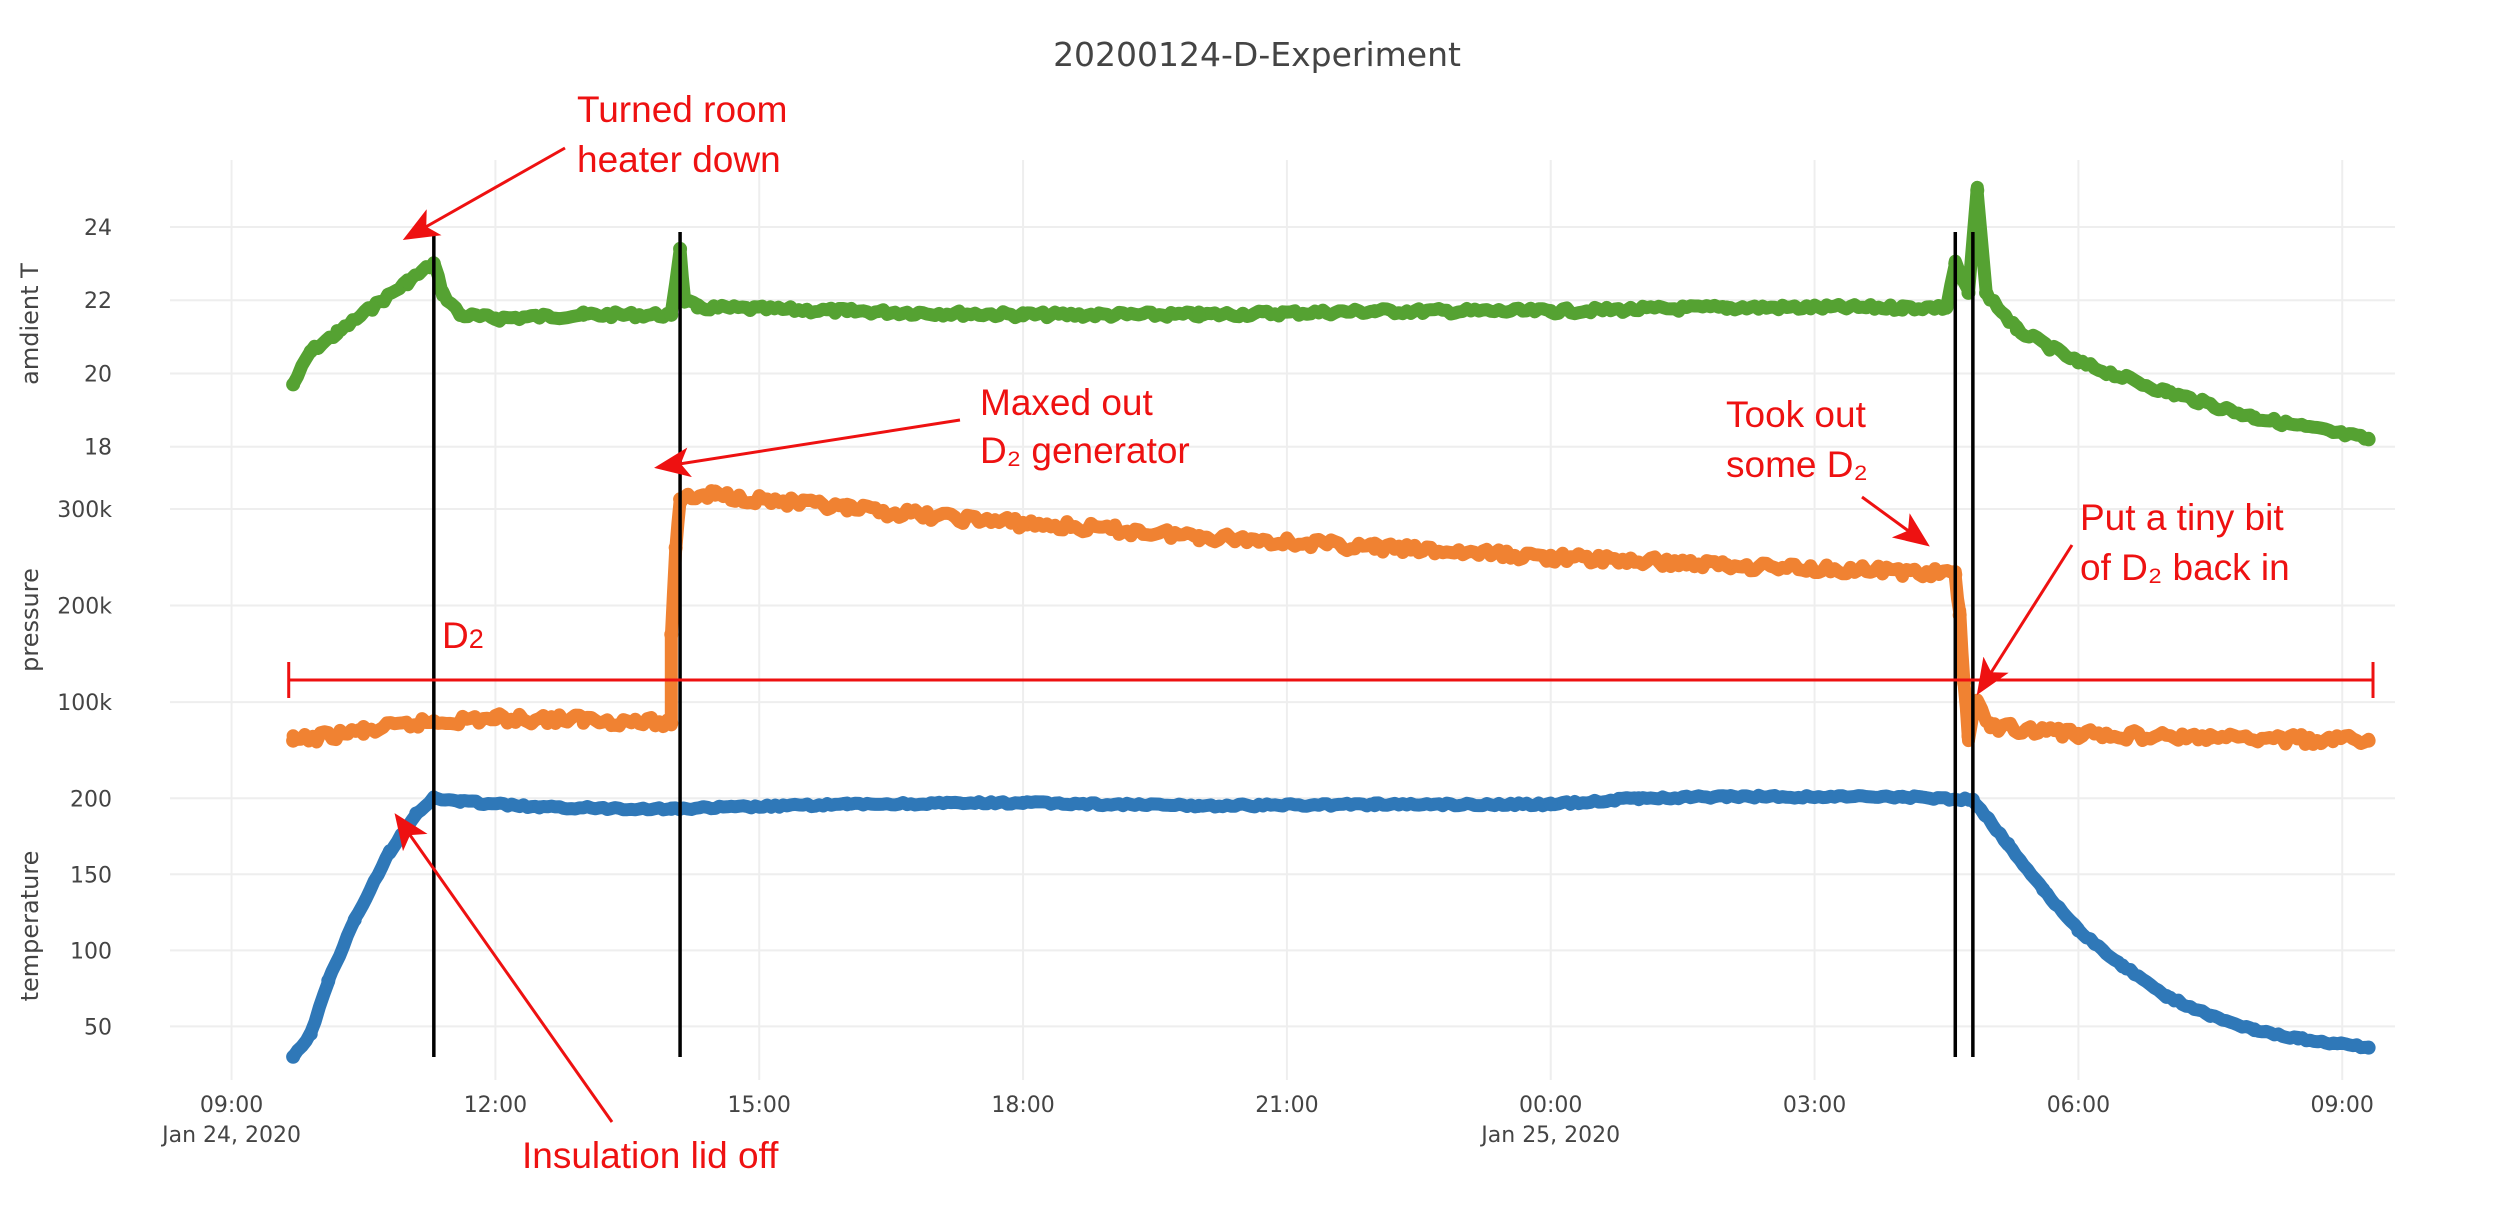 The height and width of the screenshot is (1225, 2515). I want to click on y-axis-title: temperature, so click(30, 926).